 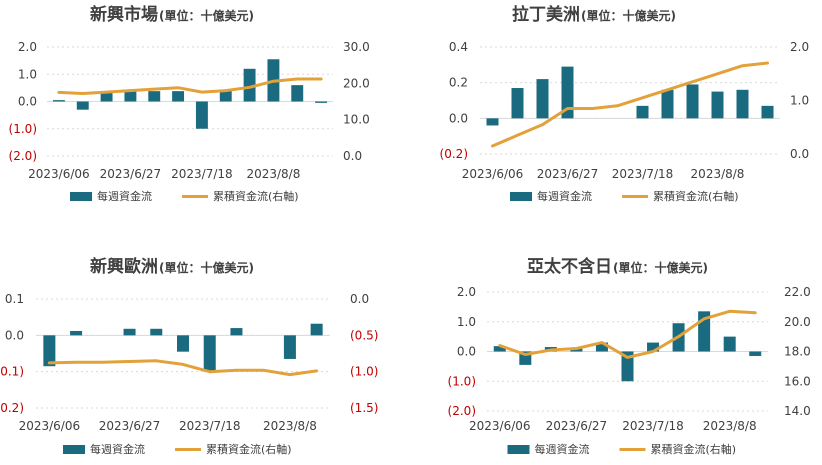 What do you see at coordinates (458, 47) in the screenshot?
I see `left-axis-tick-label: 0.4` at bounding box center [458, 47].